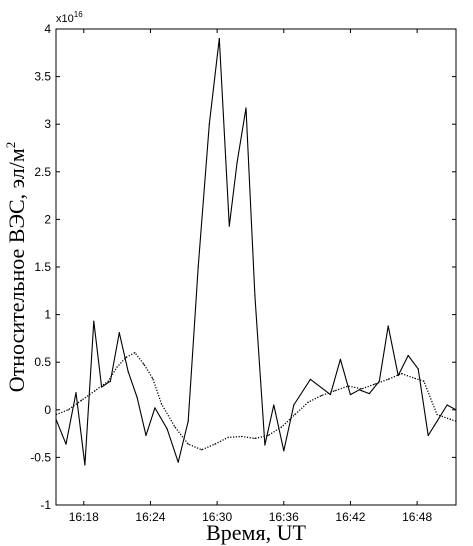  I want to click on y-axis-label: Относительное ВЭС, эл/м2, so click(16, 267).